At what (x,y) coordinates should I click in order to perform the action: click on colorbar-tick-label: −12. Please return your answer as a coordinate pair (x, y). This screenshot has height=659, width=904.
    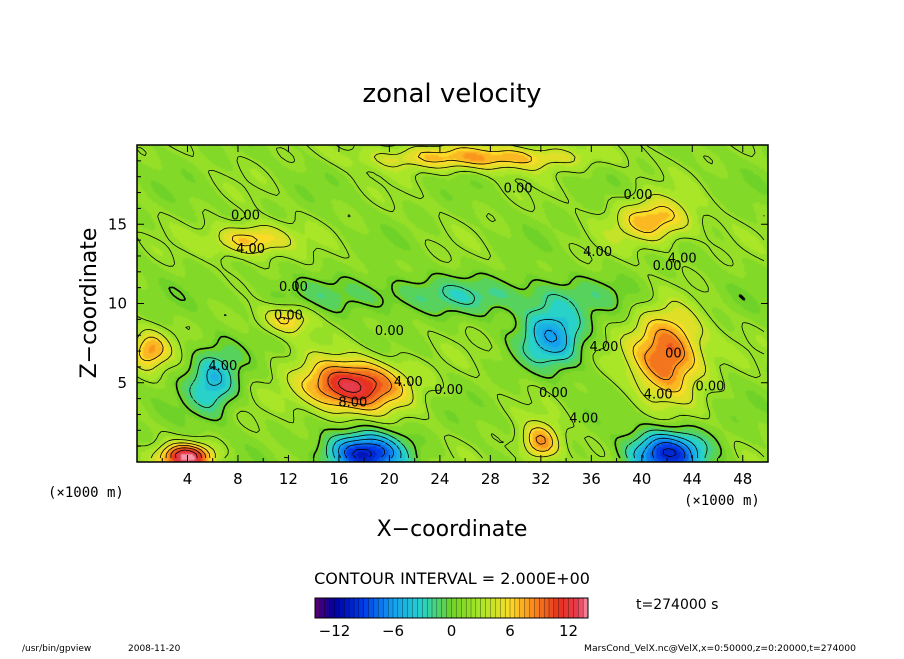
    Looking at the image, I should click on (335, 631).